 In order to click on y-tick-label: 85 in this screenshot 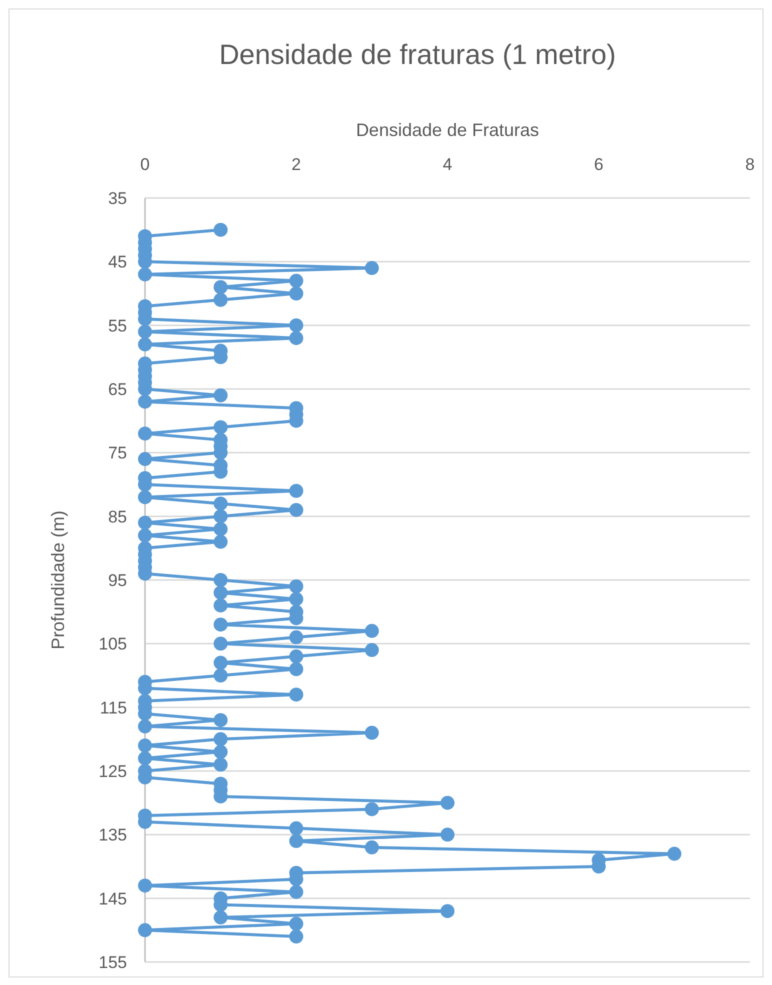, I will do `click(117, 516)`.